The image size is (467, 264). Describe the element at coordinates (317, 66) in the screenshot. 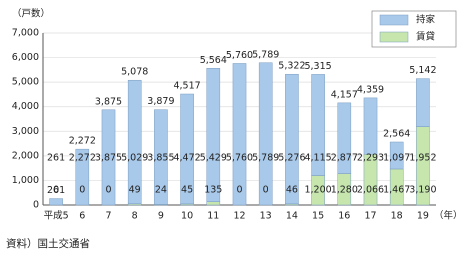

I see `total-label: 5,315` at that location.